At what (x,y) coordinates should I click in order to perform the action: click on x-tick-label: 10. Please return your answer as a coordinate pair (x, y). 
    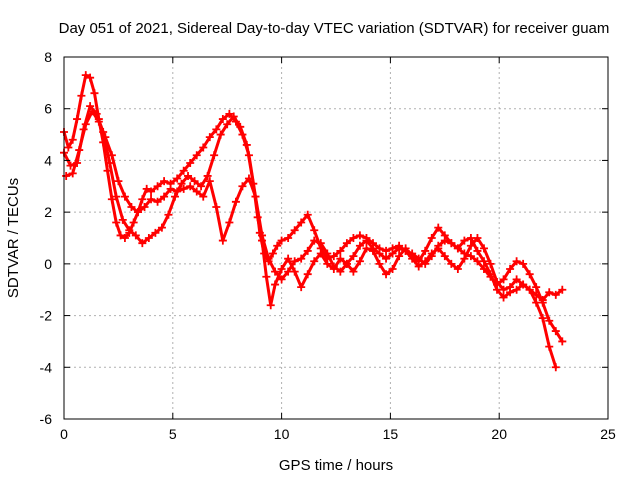
    Looking at the image, I should click on (282, 434).